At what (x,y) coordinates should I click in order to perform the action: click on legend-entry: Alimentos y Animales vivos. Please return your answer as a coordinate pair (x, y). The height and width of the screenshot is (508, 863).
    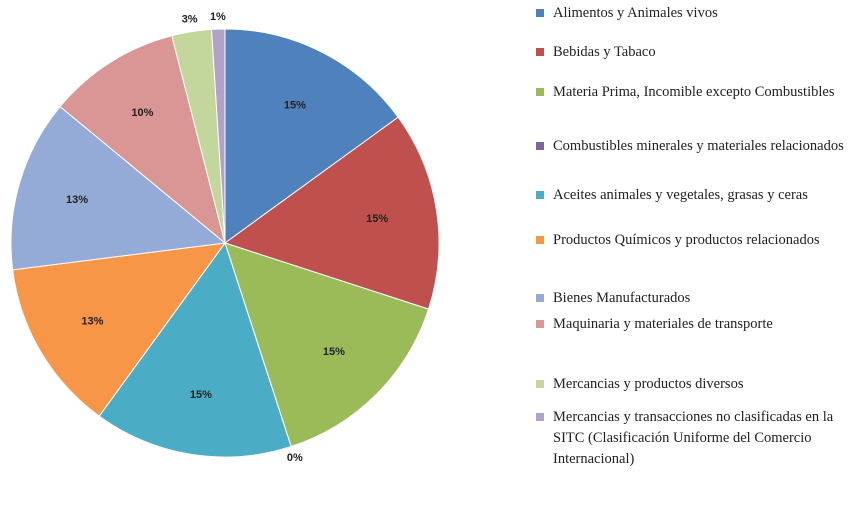
    Looking at the image, I should click on (697, 13).